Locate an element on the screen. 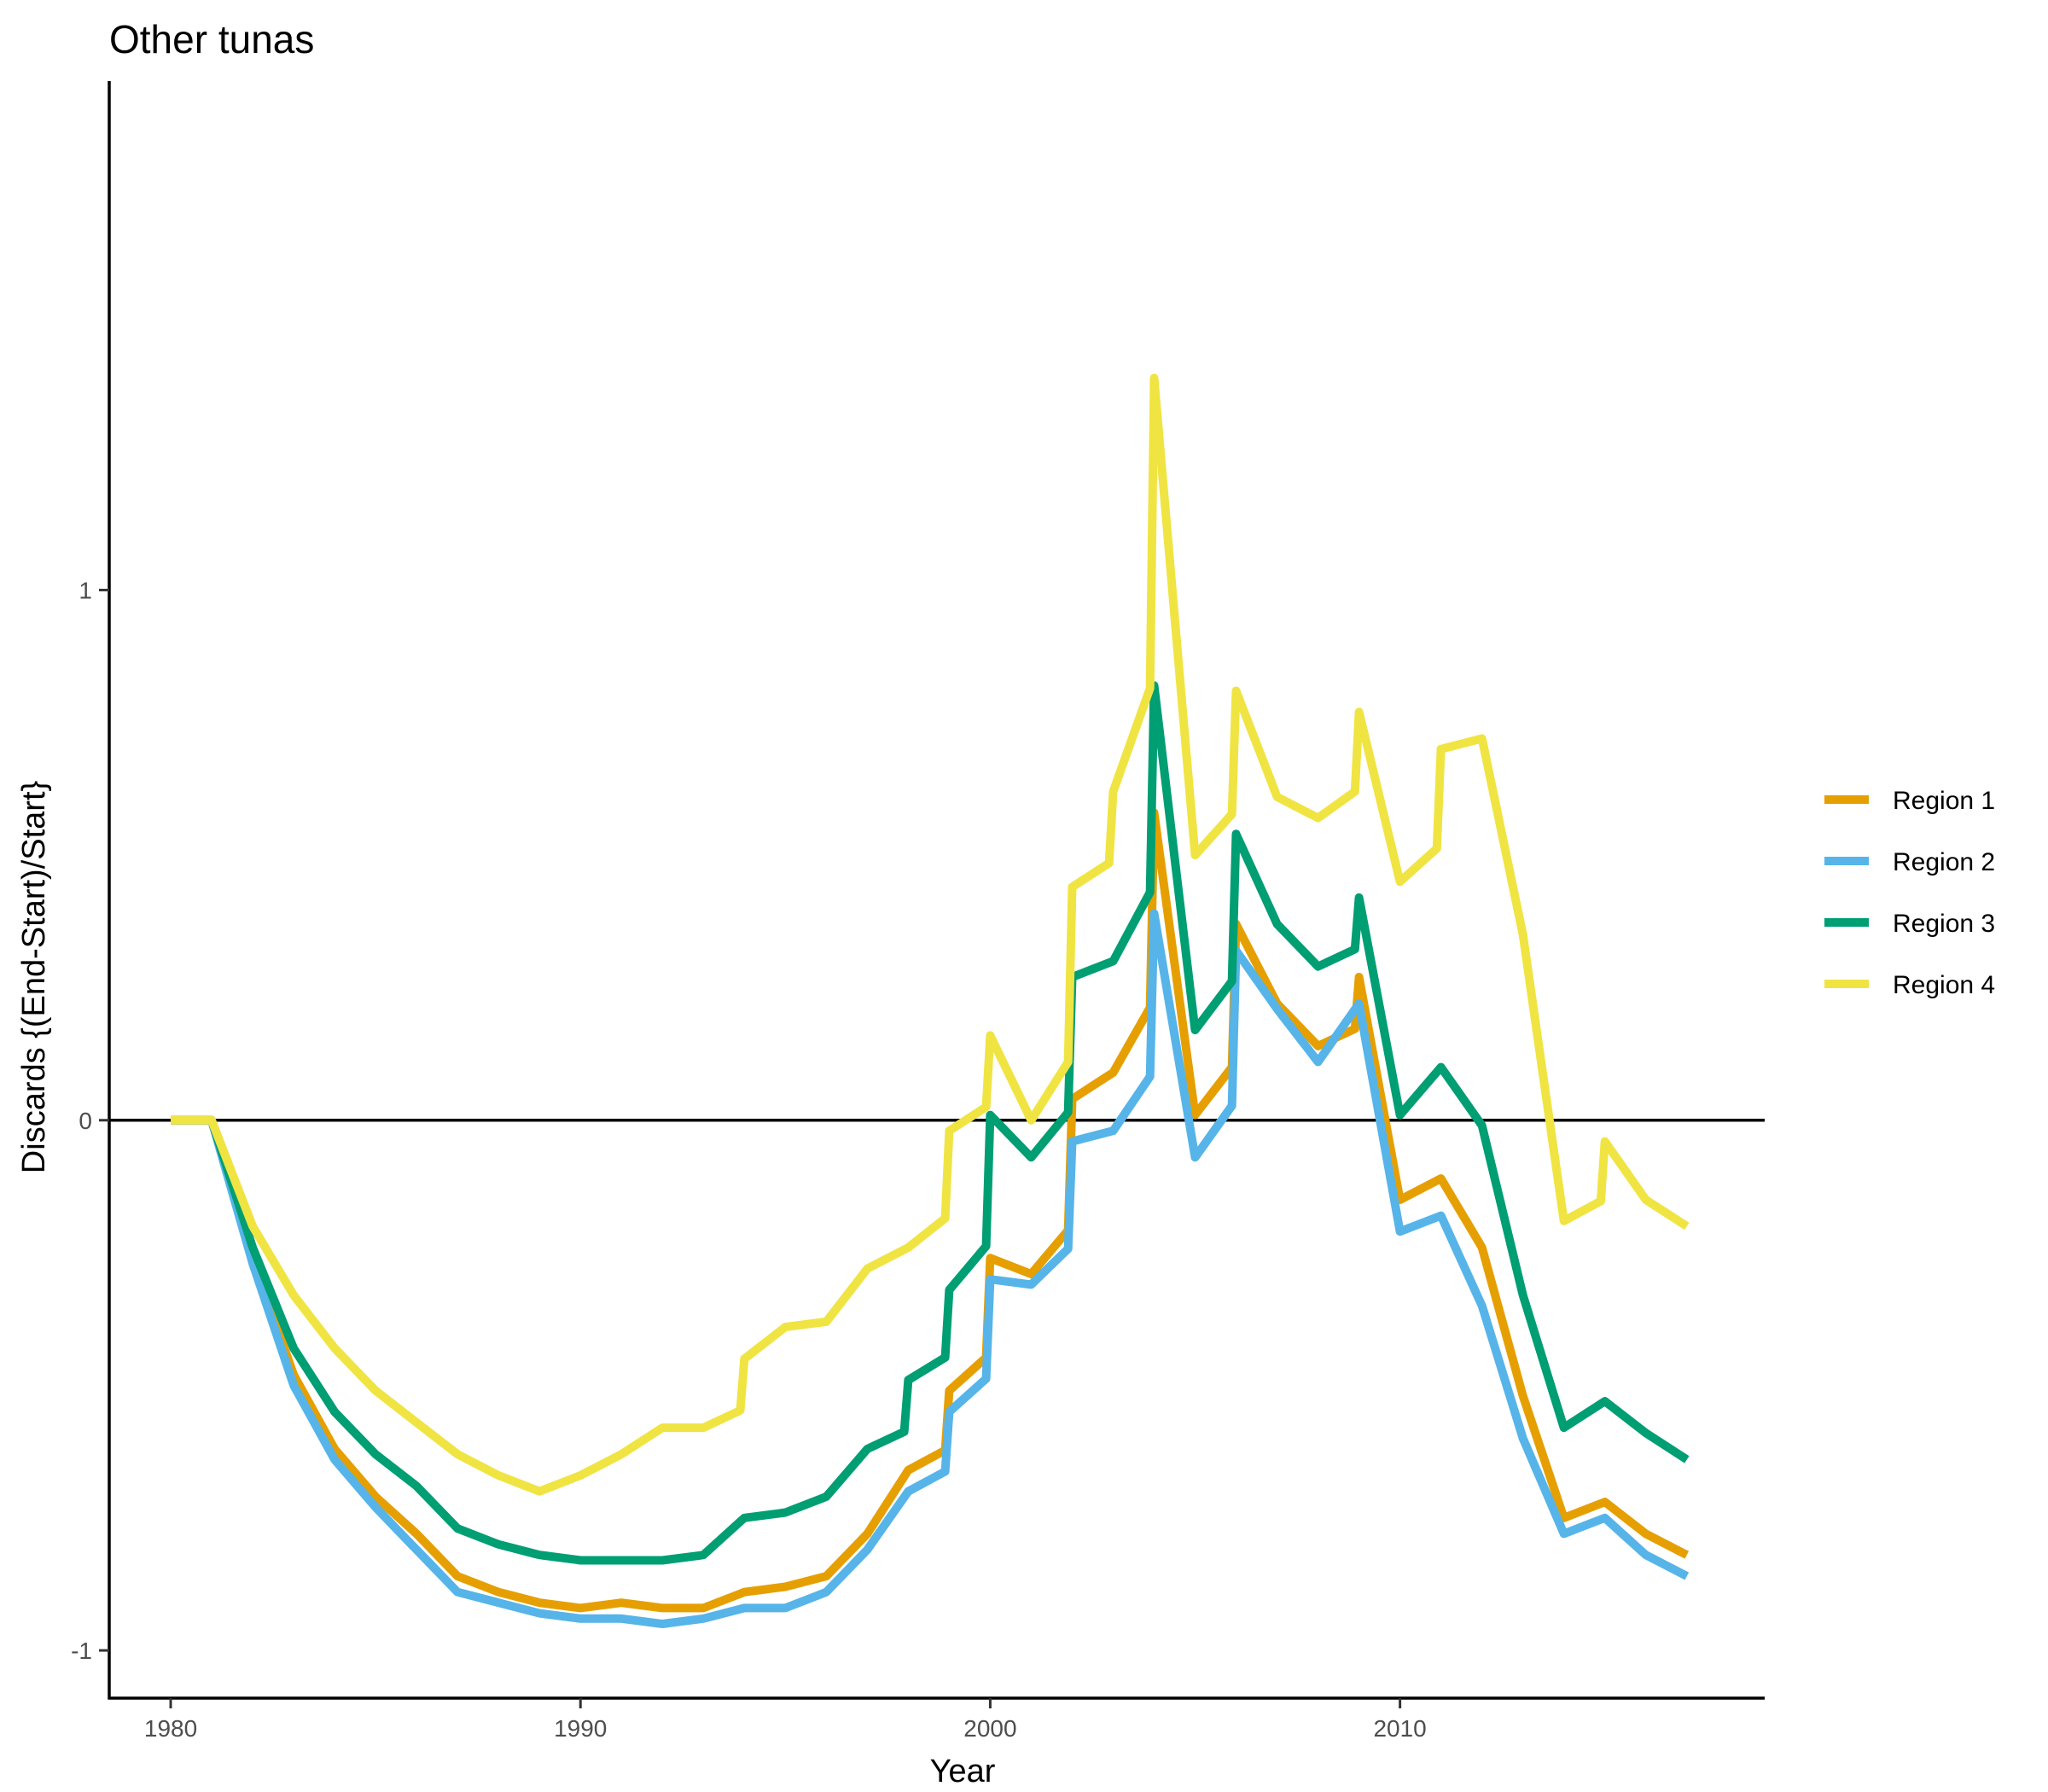  x-tick-label: 2000 is located at coordinates (990, 1728).